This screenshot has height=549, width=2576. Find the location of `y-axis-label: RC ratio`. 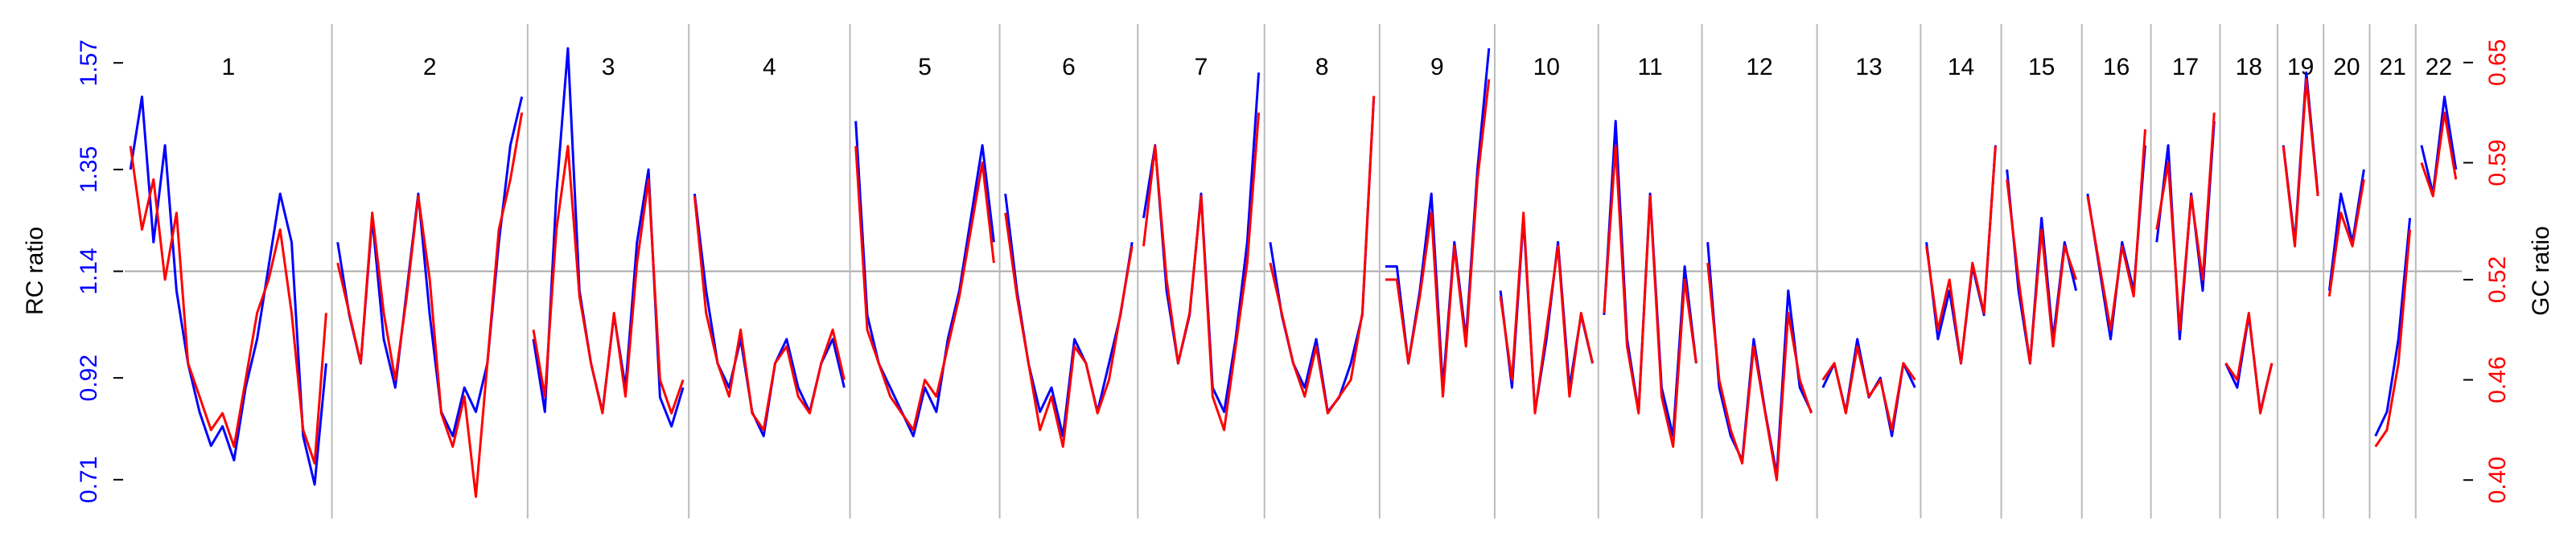

y-axis-label: RC ratio is located at coordinates (35, 271).